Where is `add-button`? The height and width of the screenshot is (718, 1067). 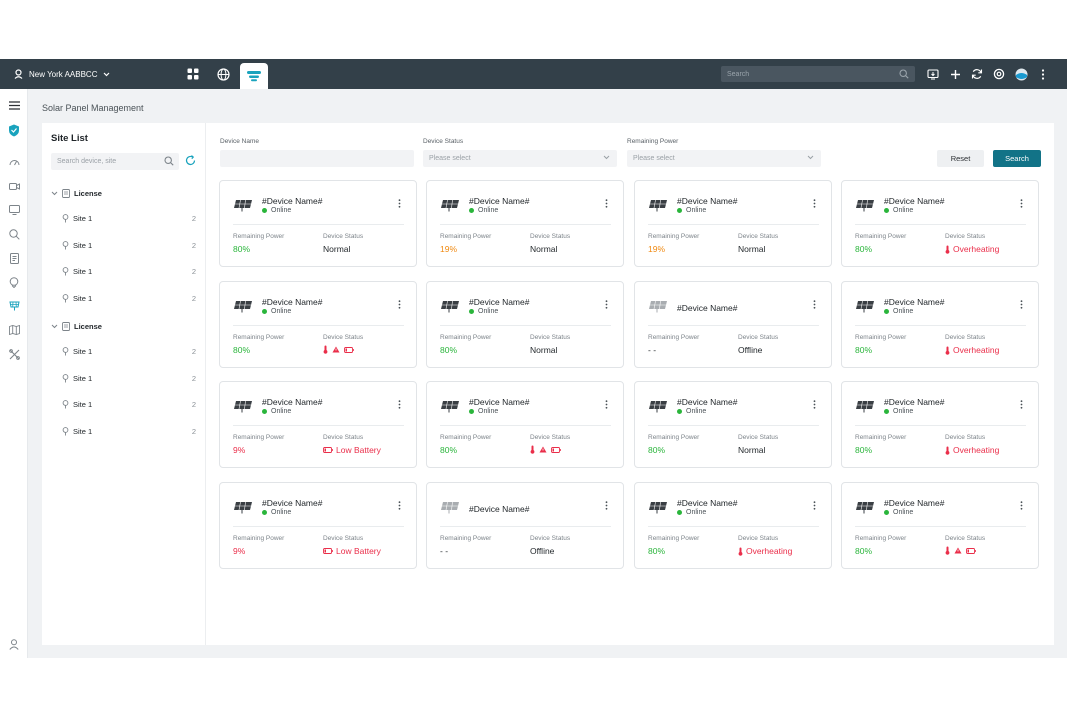
add-button is located at coordinates (955, 74).